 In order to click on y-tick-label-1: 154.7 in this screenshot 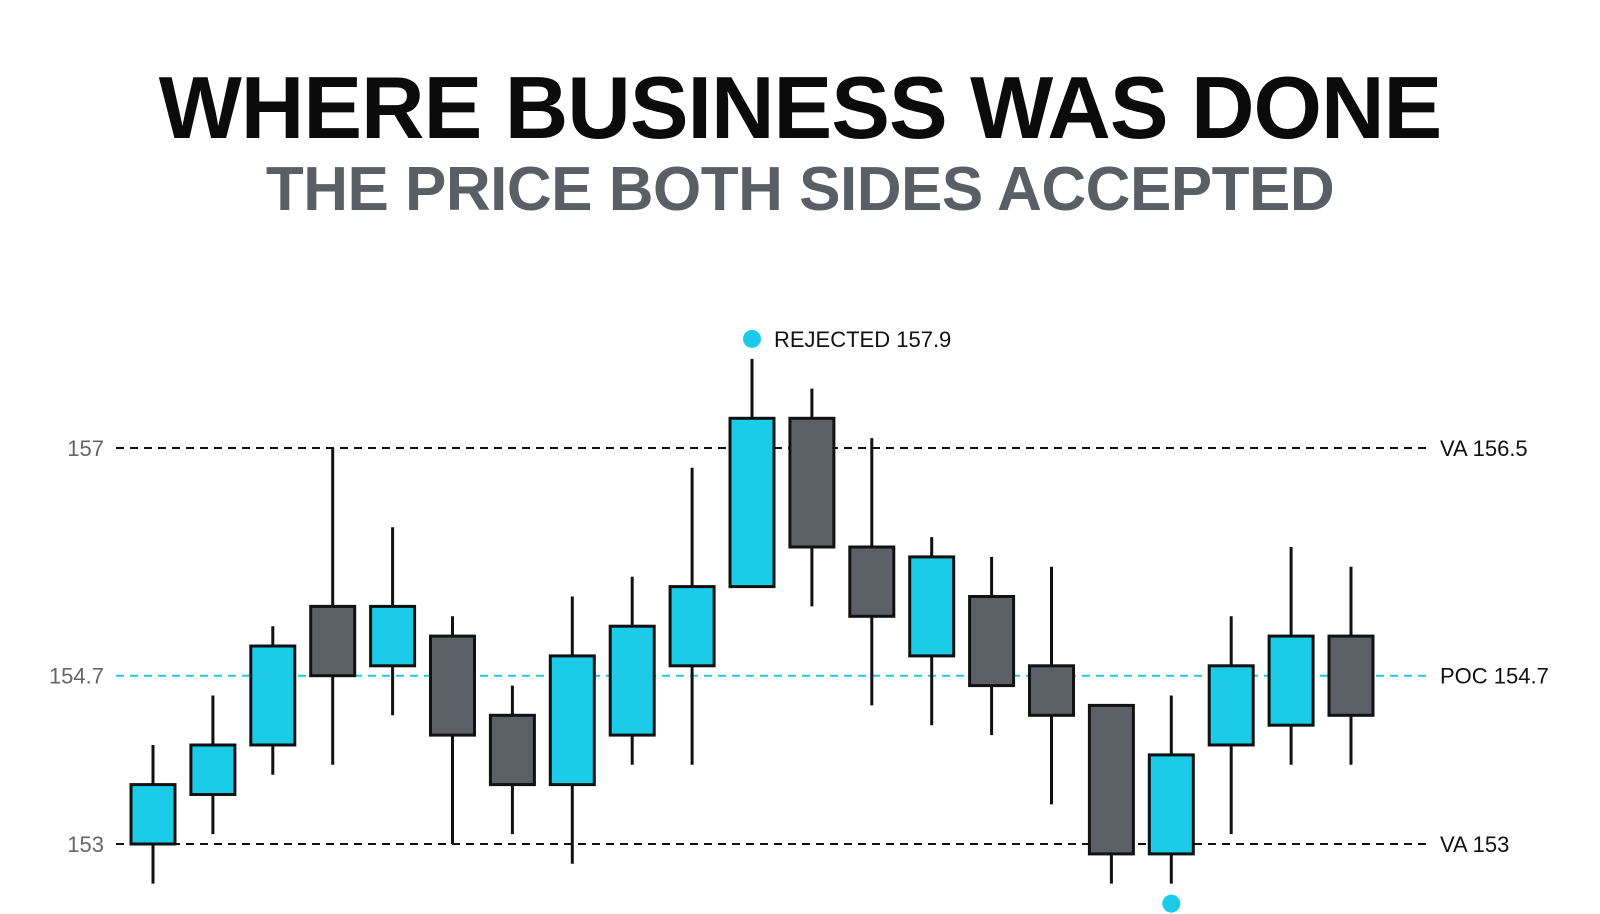, I will do `click(76, 676)`.